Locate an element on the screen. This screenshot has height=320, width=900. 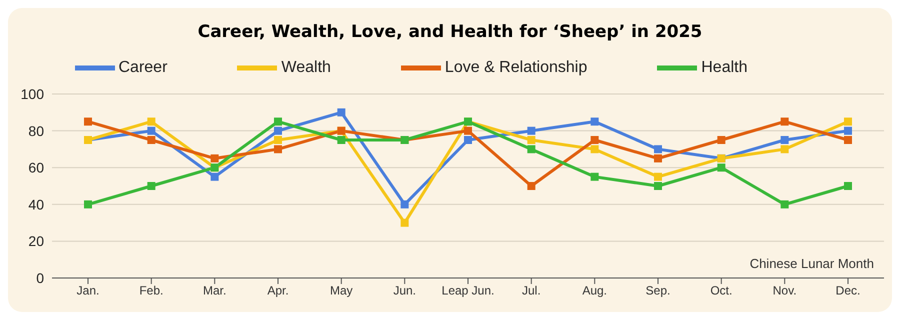
y-tick-label: 80 is located at coordinates (36, 130).